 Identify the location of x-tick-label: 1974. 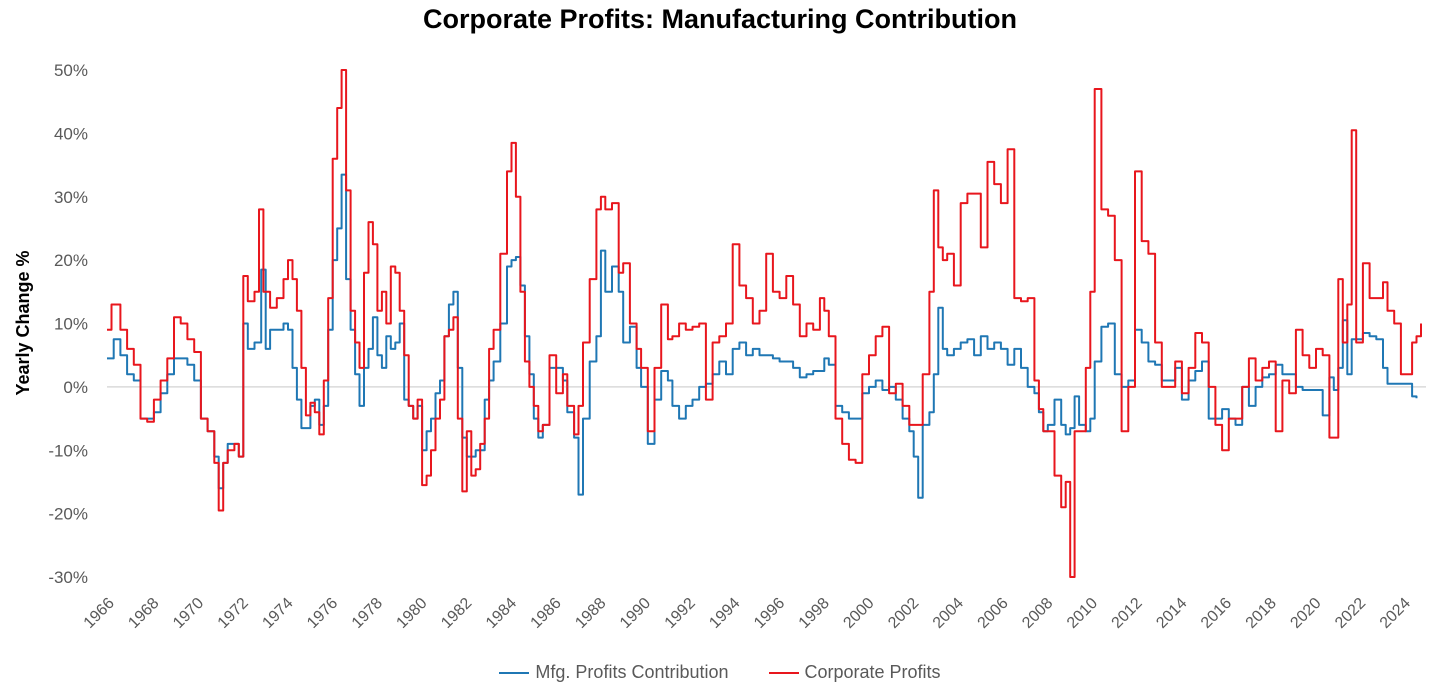
(277, 613).